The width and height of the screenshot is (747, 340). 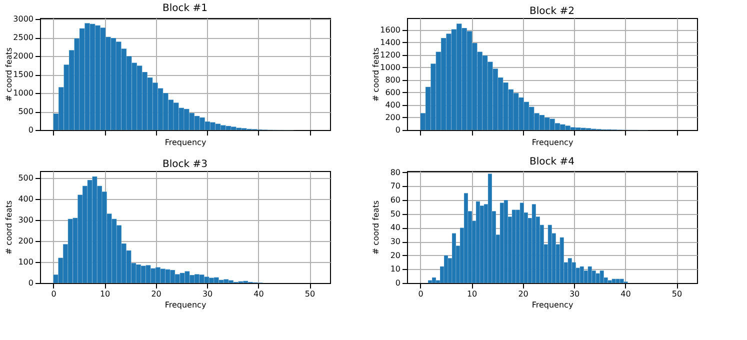 What do you see at coordinates (390, 55) in the screenshot?
I see `y-tick-label: 1200` at bounding box center [390, 55].